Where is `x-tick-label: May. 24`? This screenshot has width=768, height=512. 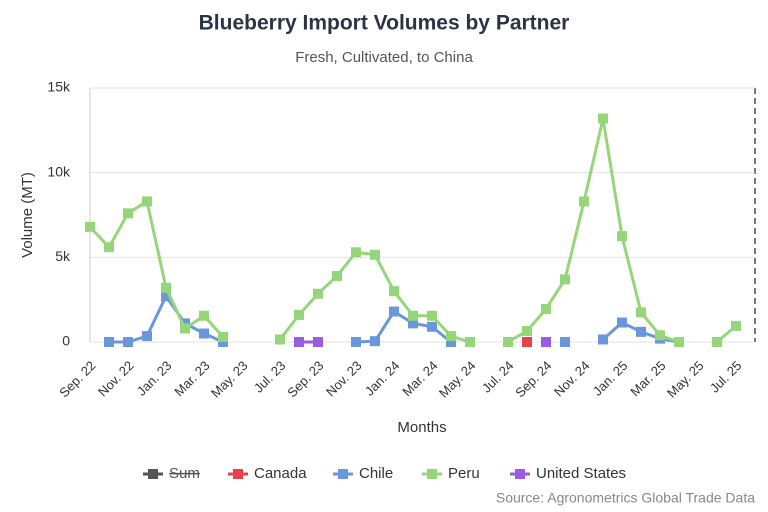
x-tick-label: May. 24 is located at coordinates (457, 379).